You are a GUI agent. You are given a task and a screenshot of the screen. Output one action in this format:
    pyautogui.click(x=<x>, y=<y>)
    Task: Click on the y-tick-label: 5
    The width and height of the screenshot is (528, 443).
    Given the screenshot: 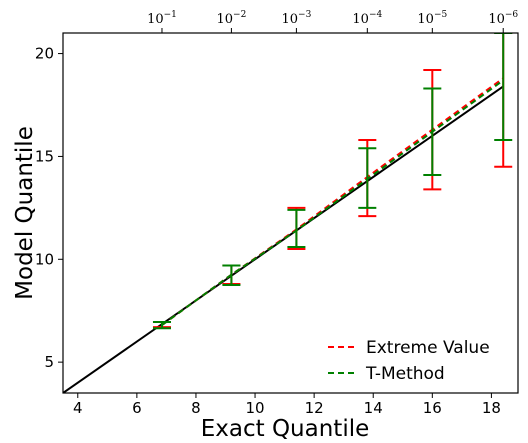 What is the action you would take?
    pyautogui.click(x=49, y=362)
    